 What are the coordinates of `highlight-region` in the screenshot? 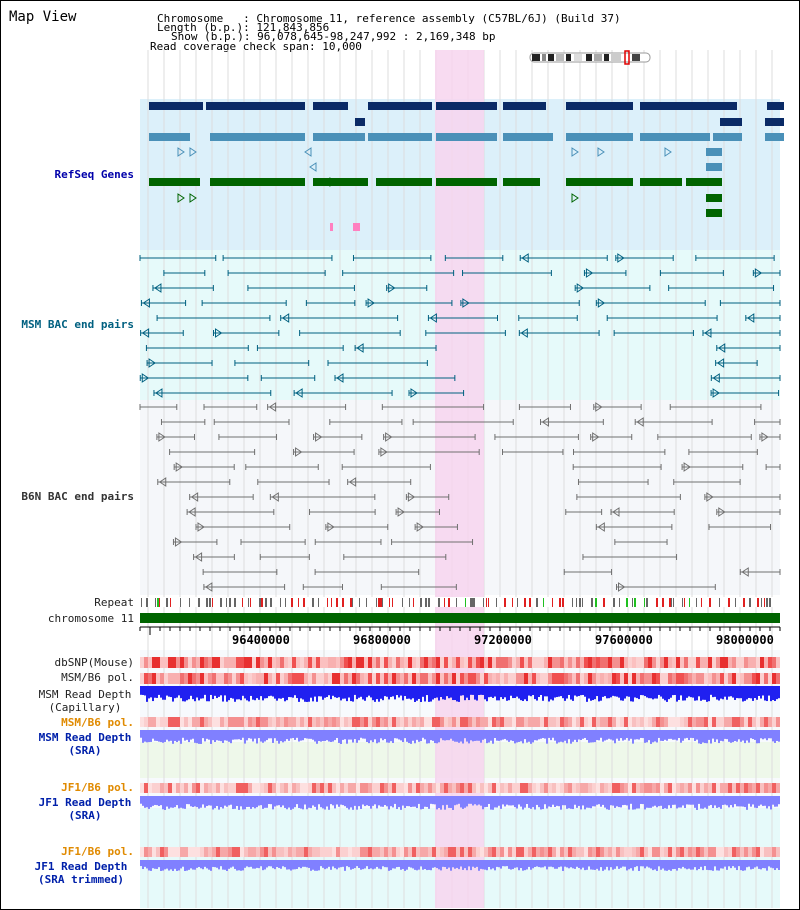 It's located at (459, 479).